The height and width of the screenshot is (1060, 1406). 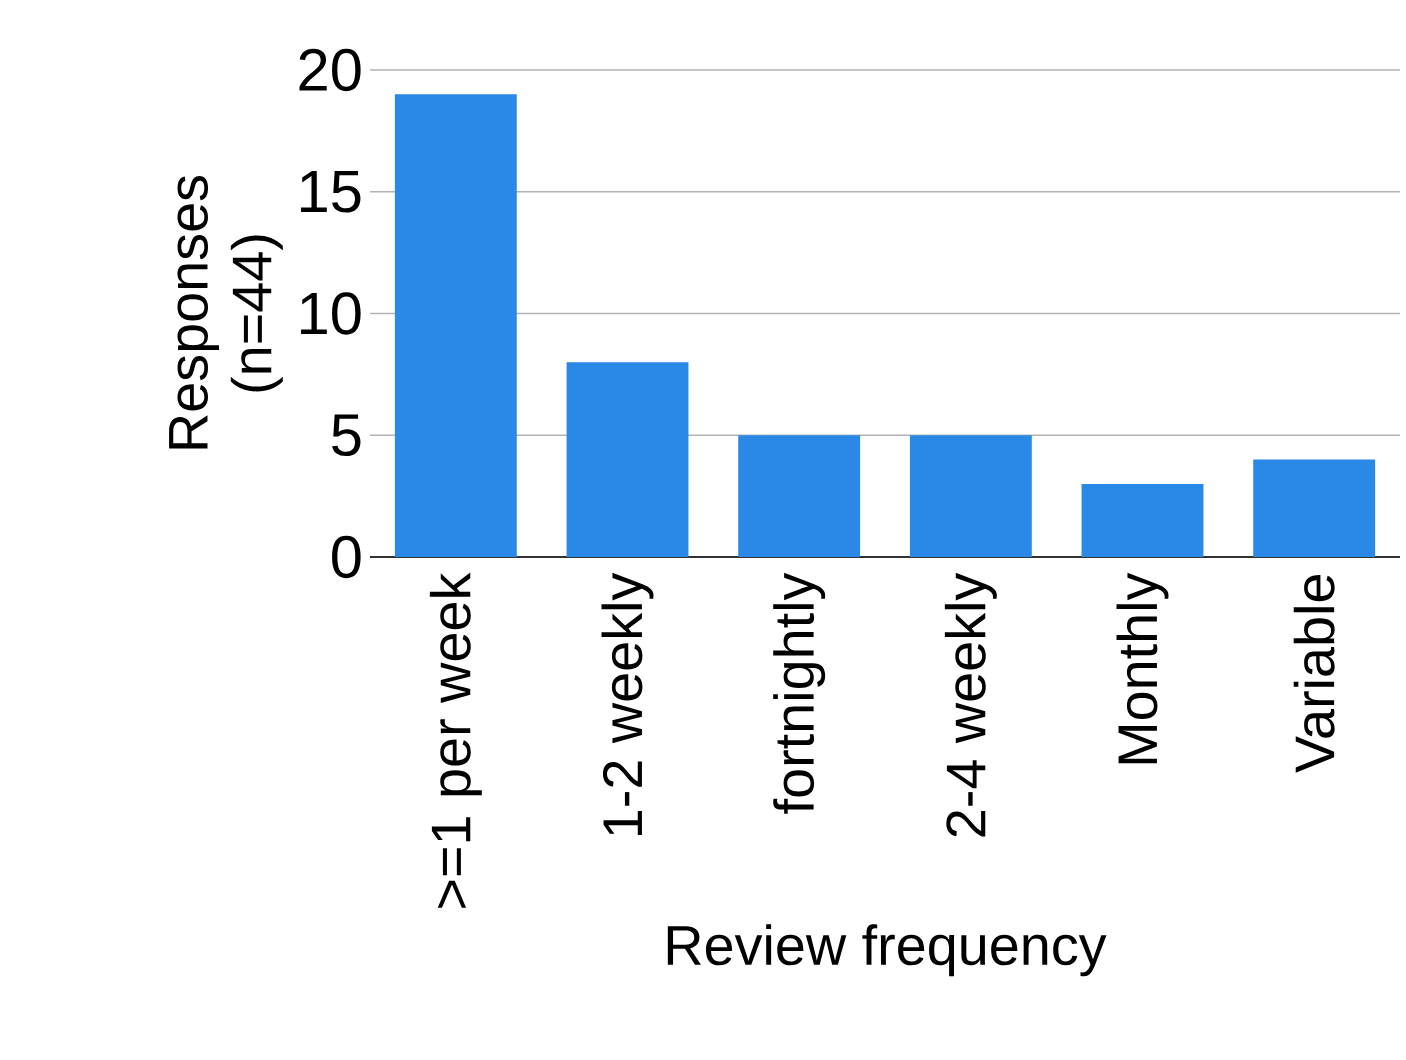 I want to click on x-tick-label: 1-2 weekly, so click(x=627, y=703).